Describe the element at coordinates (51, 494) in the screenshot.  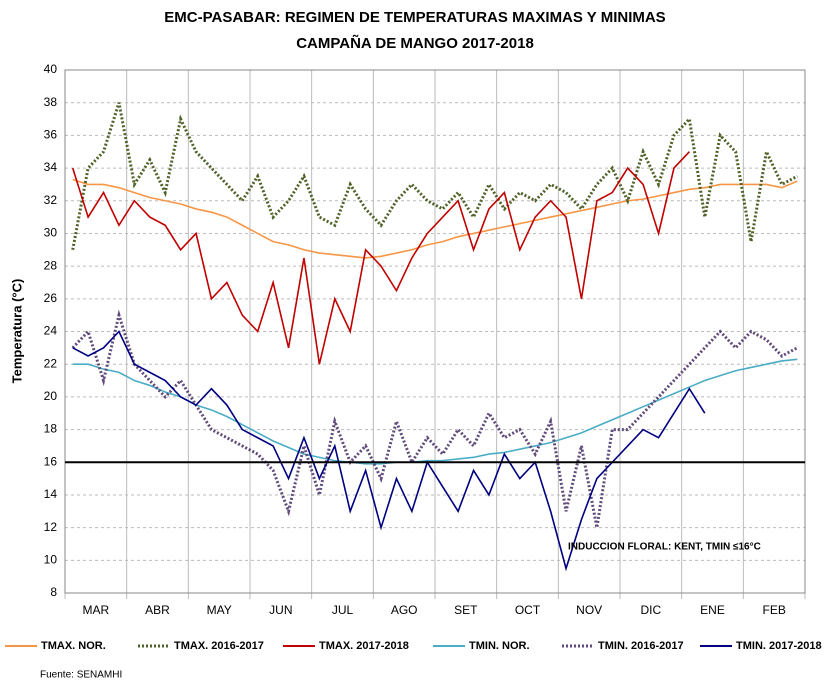
I see `y-tick-label: 14` at that location.